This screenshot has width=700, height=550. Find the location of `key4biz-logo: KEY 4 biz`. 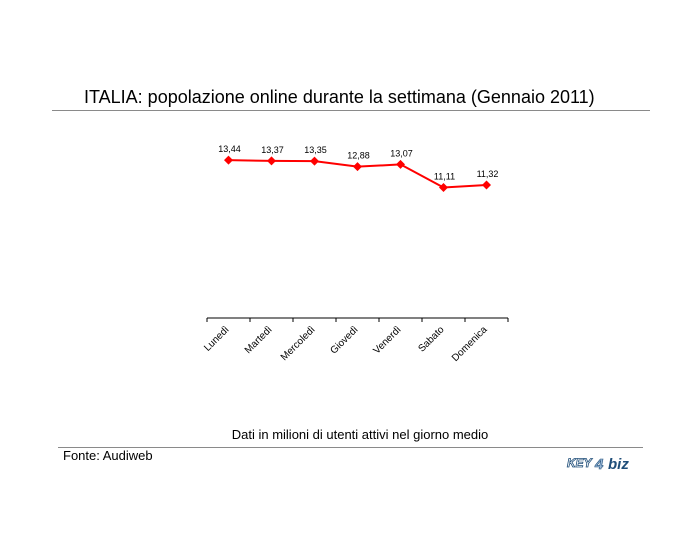

key4biz-logo: KEY 4 biz is located at coordinates (598, 465).